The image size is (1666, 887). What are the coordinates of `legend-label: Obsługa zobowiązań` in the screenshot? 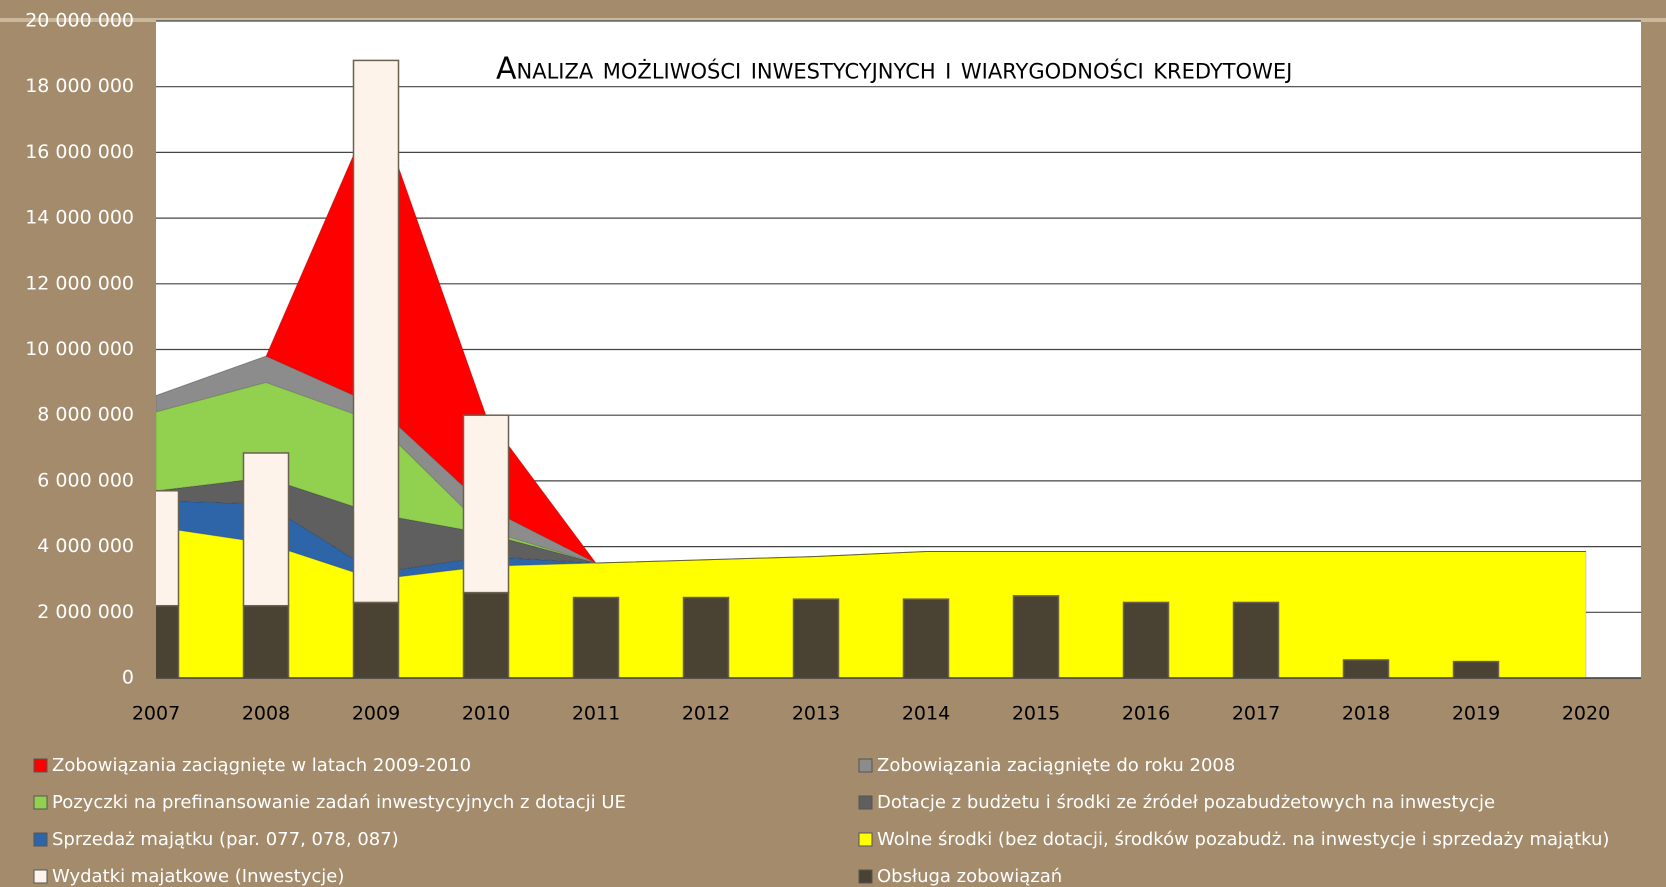 It's located at (969, 876).